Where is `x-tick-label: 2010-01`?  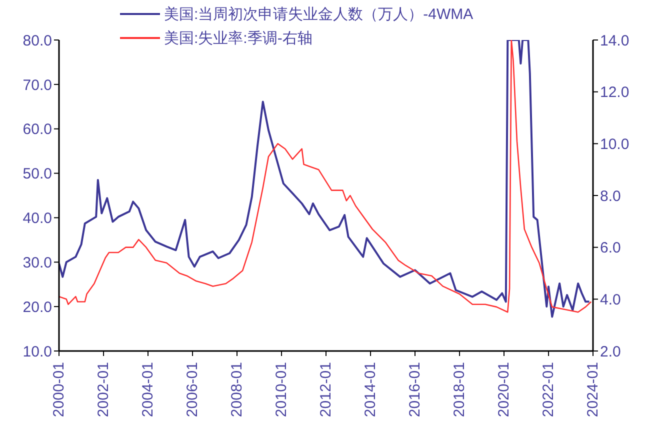 x-tick-label: 2010-01 is located at coordinates (281, 390).